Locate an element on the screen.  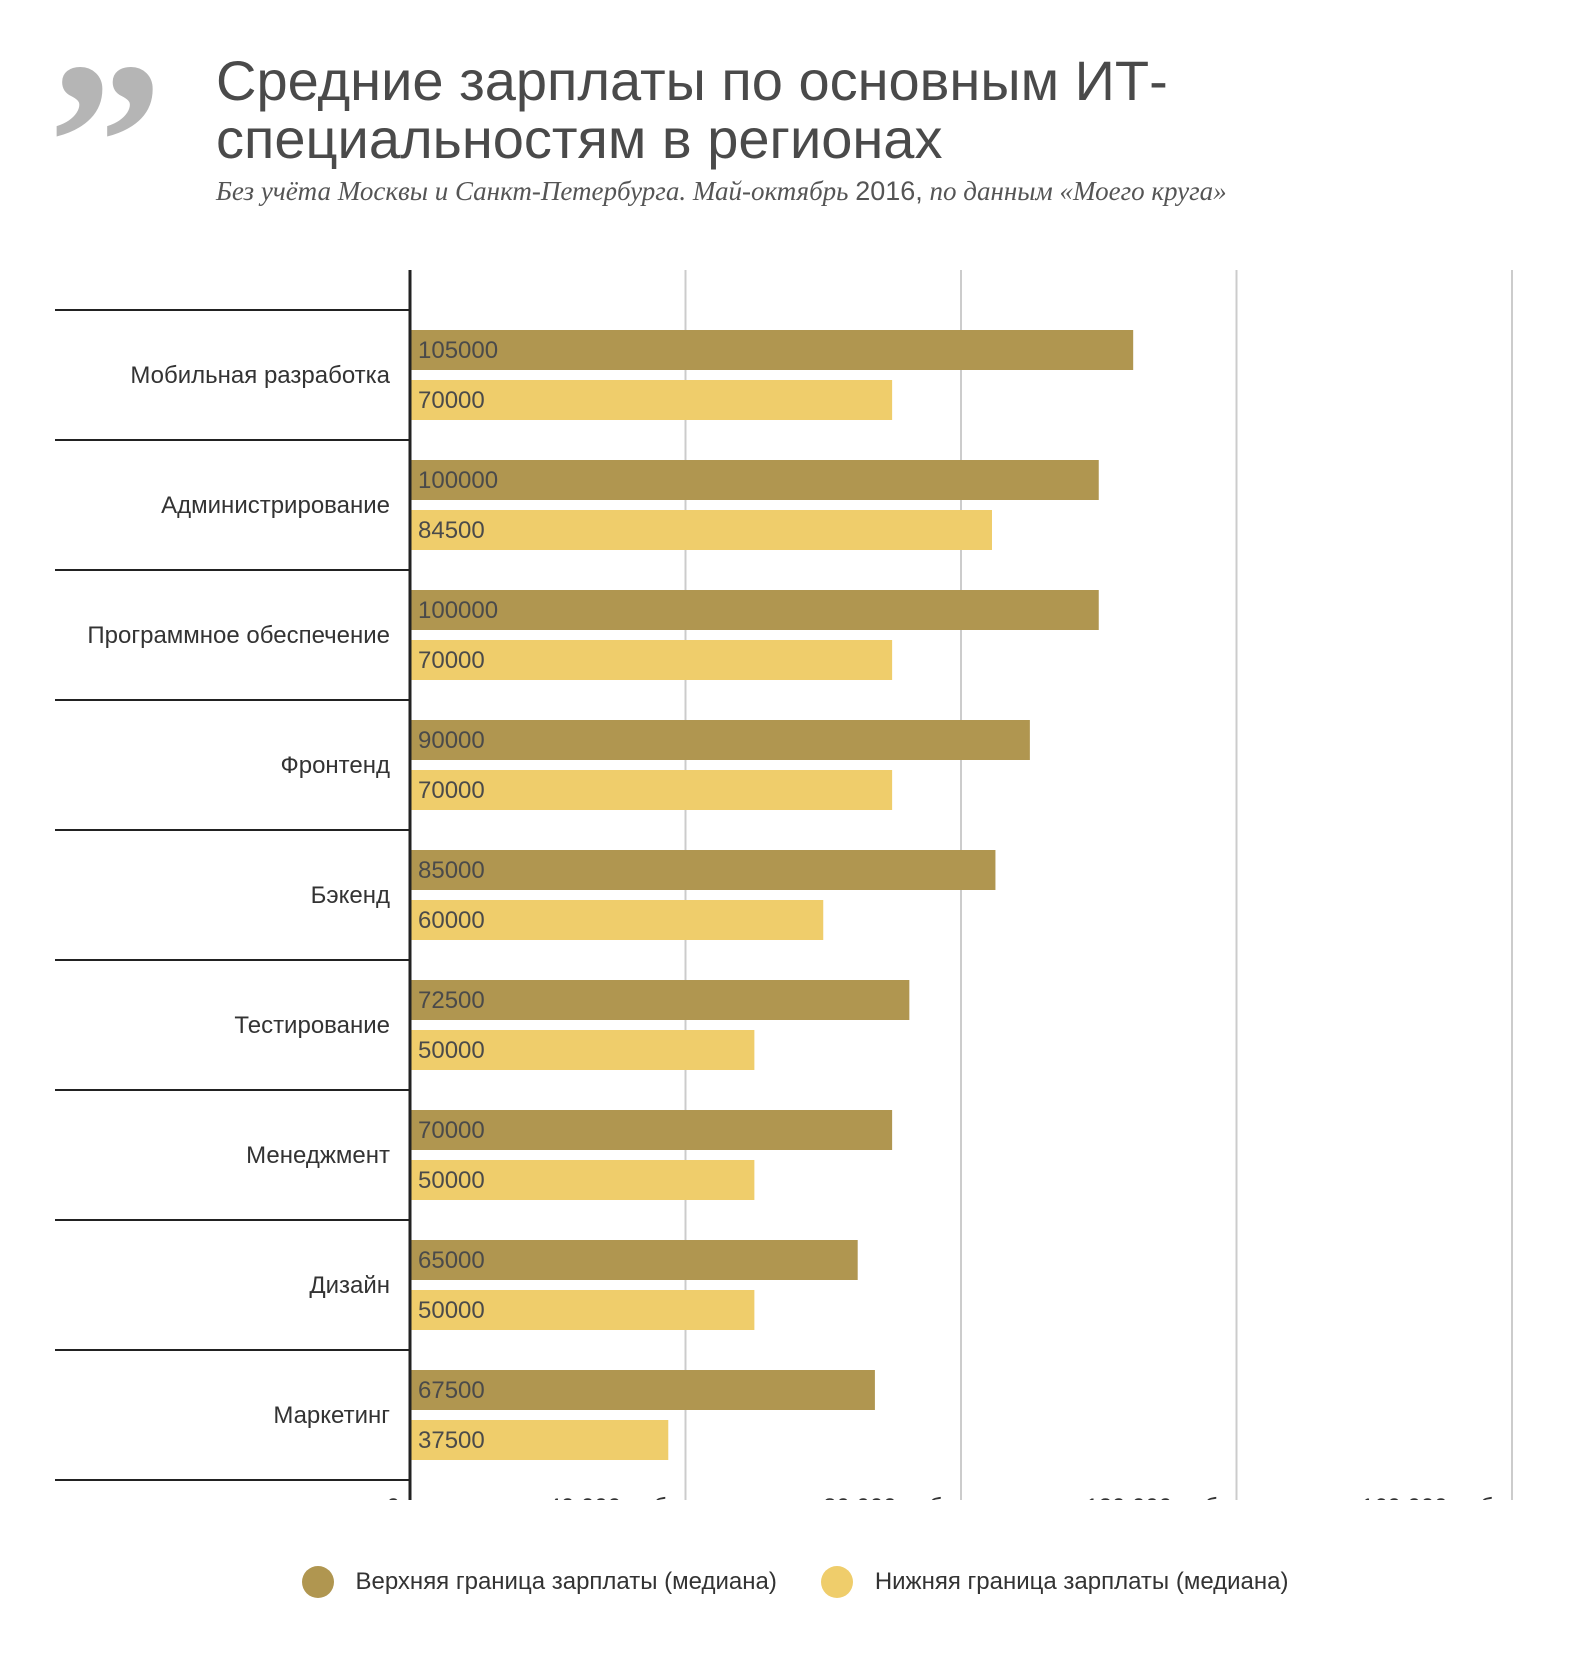
x-tick-label: 160 000 руб. is located at coordinates (1430, 1497).